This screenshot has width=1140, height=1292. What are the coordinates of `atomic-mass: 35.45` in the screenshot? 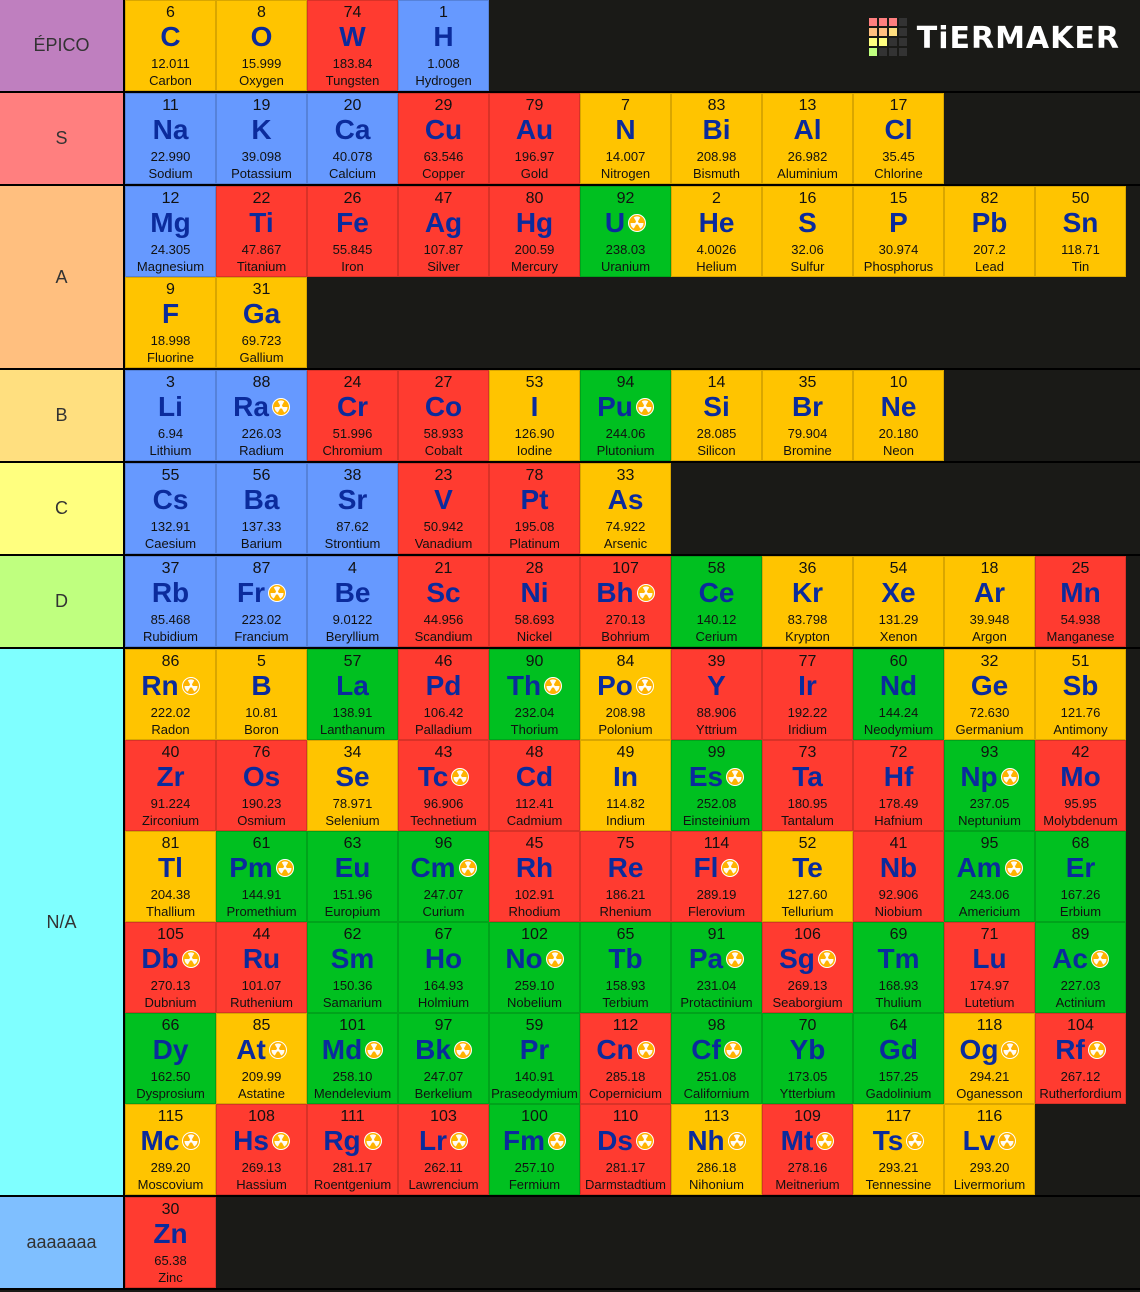 It's located at (898, 156).